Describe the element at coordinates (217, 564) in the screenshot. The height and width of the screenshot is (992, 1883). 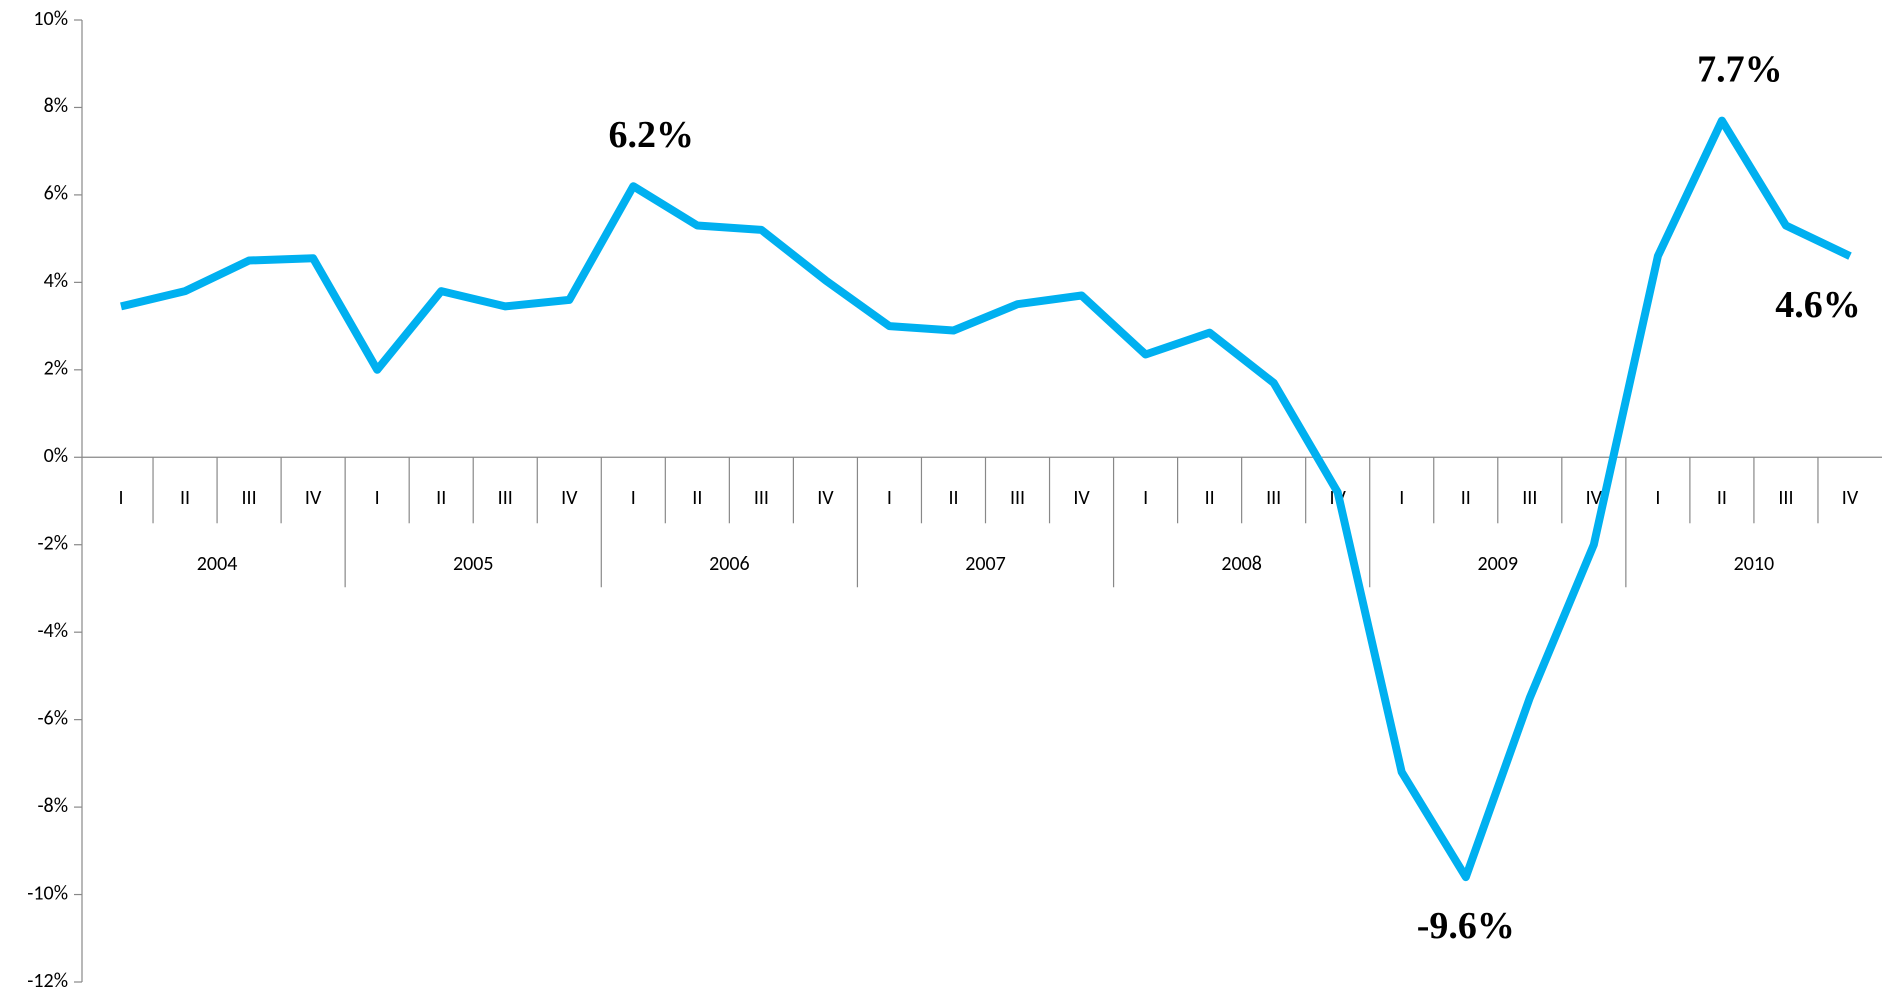
I see `x-group-label: 2004` at that location.